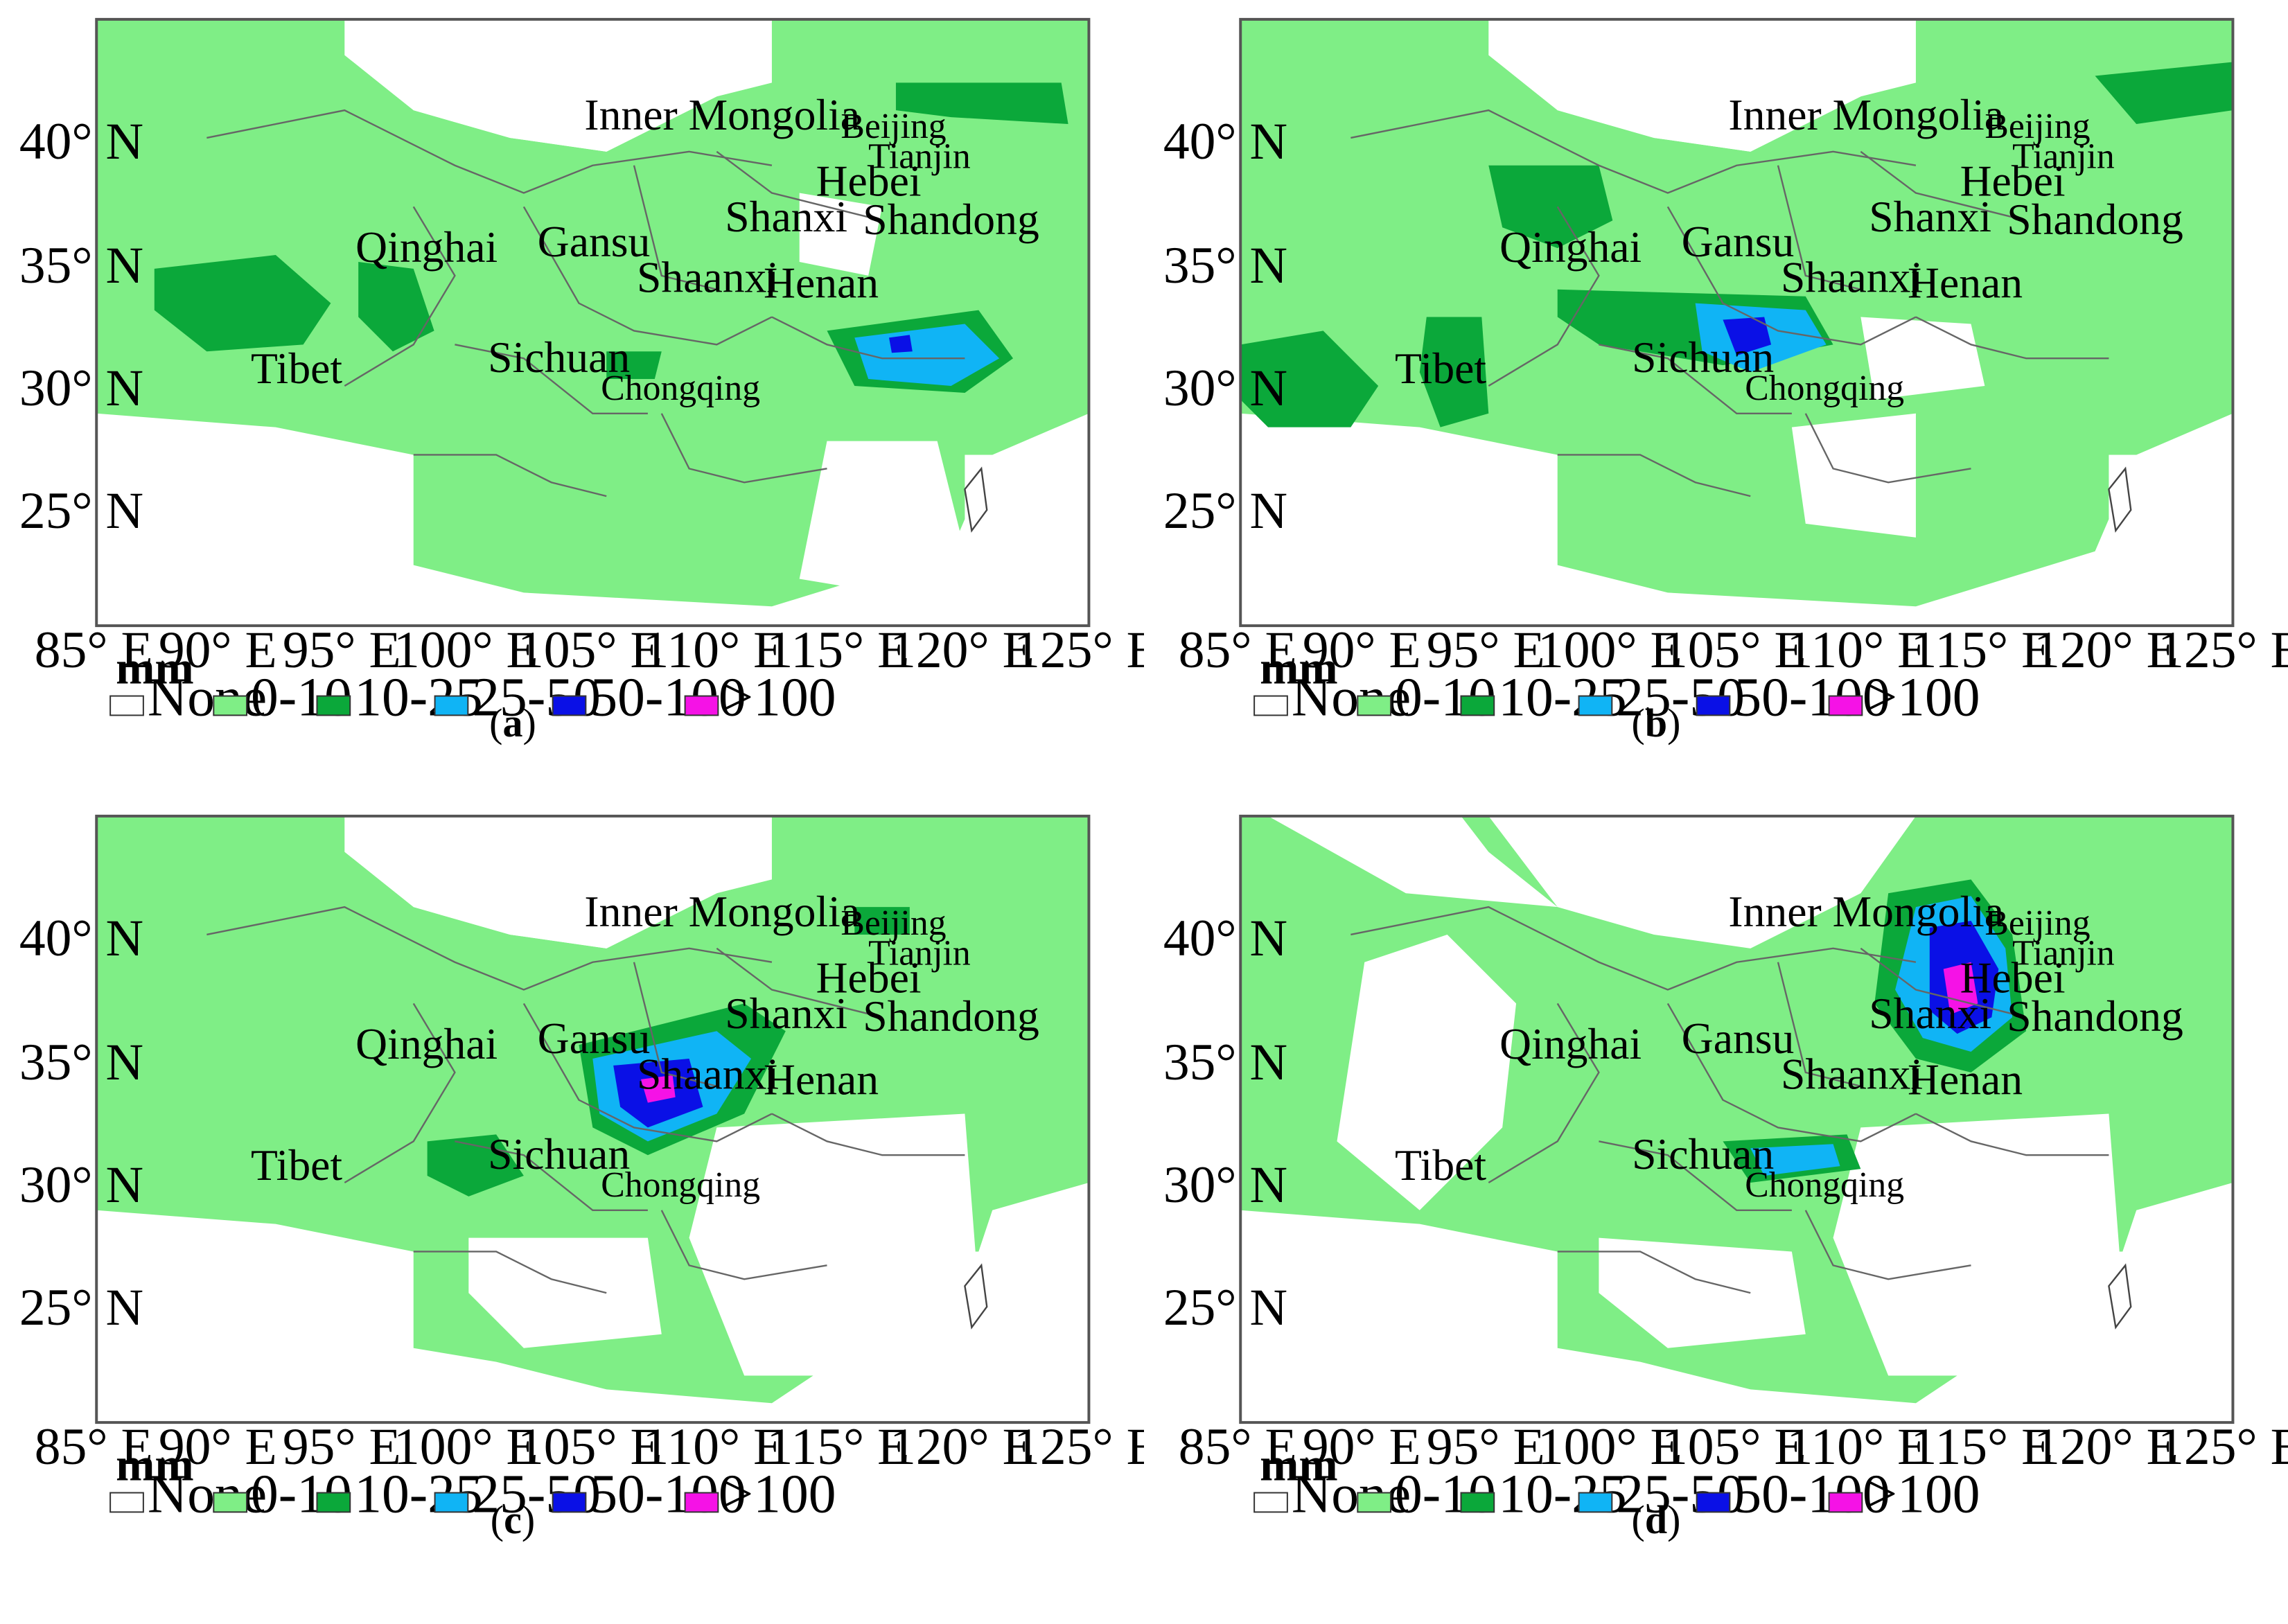  I want to click on lat-label-25: 25° N, so click(1225, 1307).